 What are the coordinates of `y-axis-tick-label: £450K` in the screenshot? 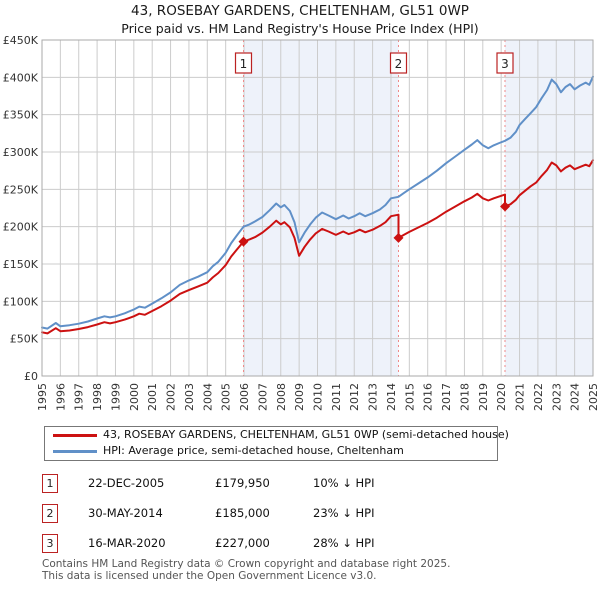 It's located at (21, 40).